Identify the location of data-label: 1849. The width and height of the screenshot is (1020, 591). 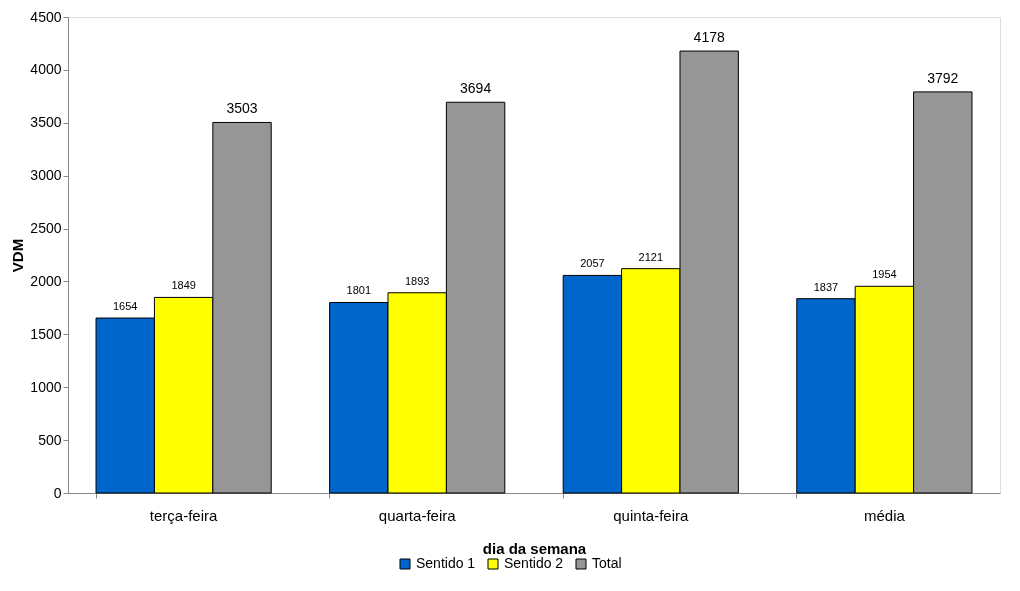
(183, 285).